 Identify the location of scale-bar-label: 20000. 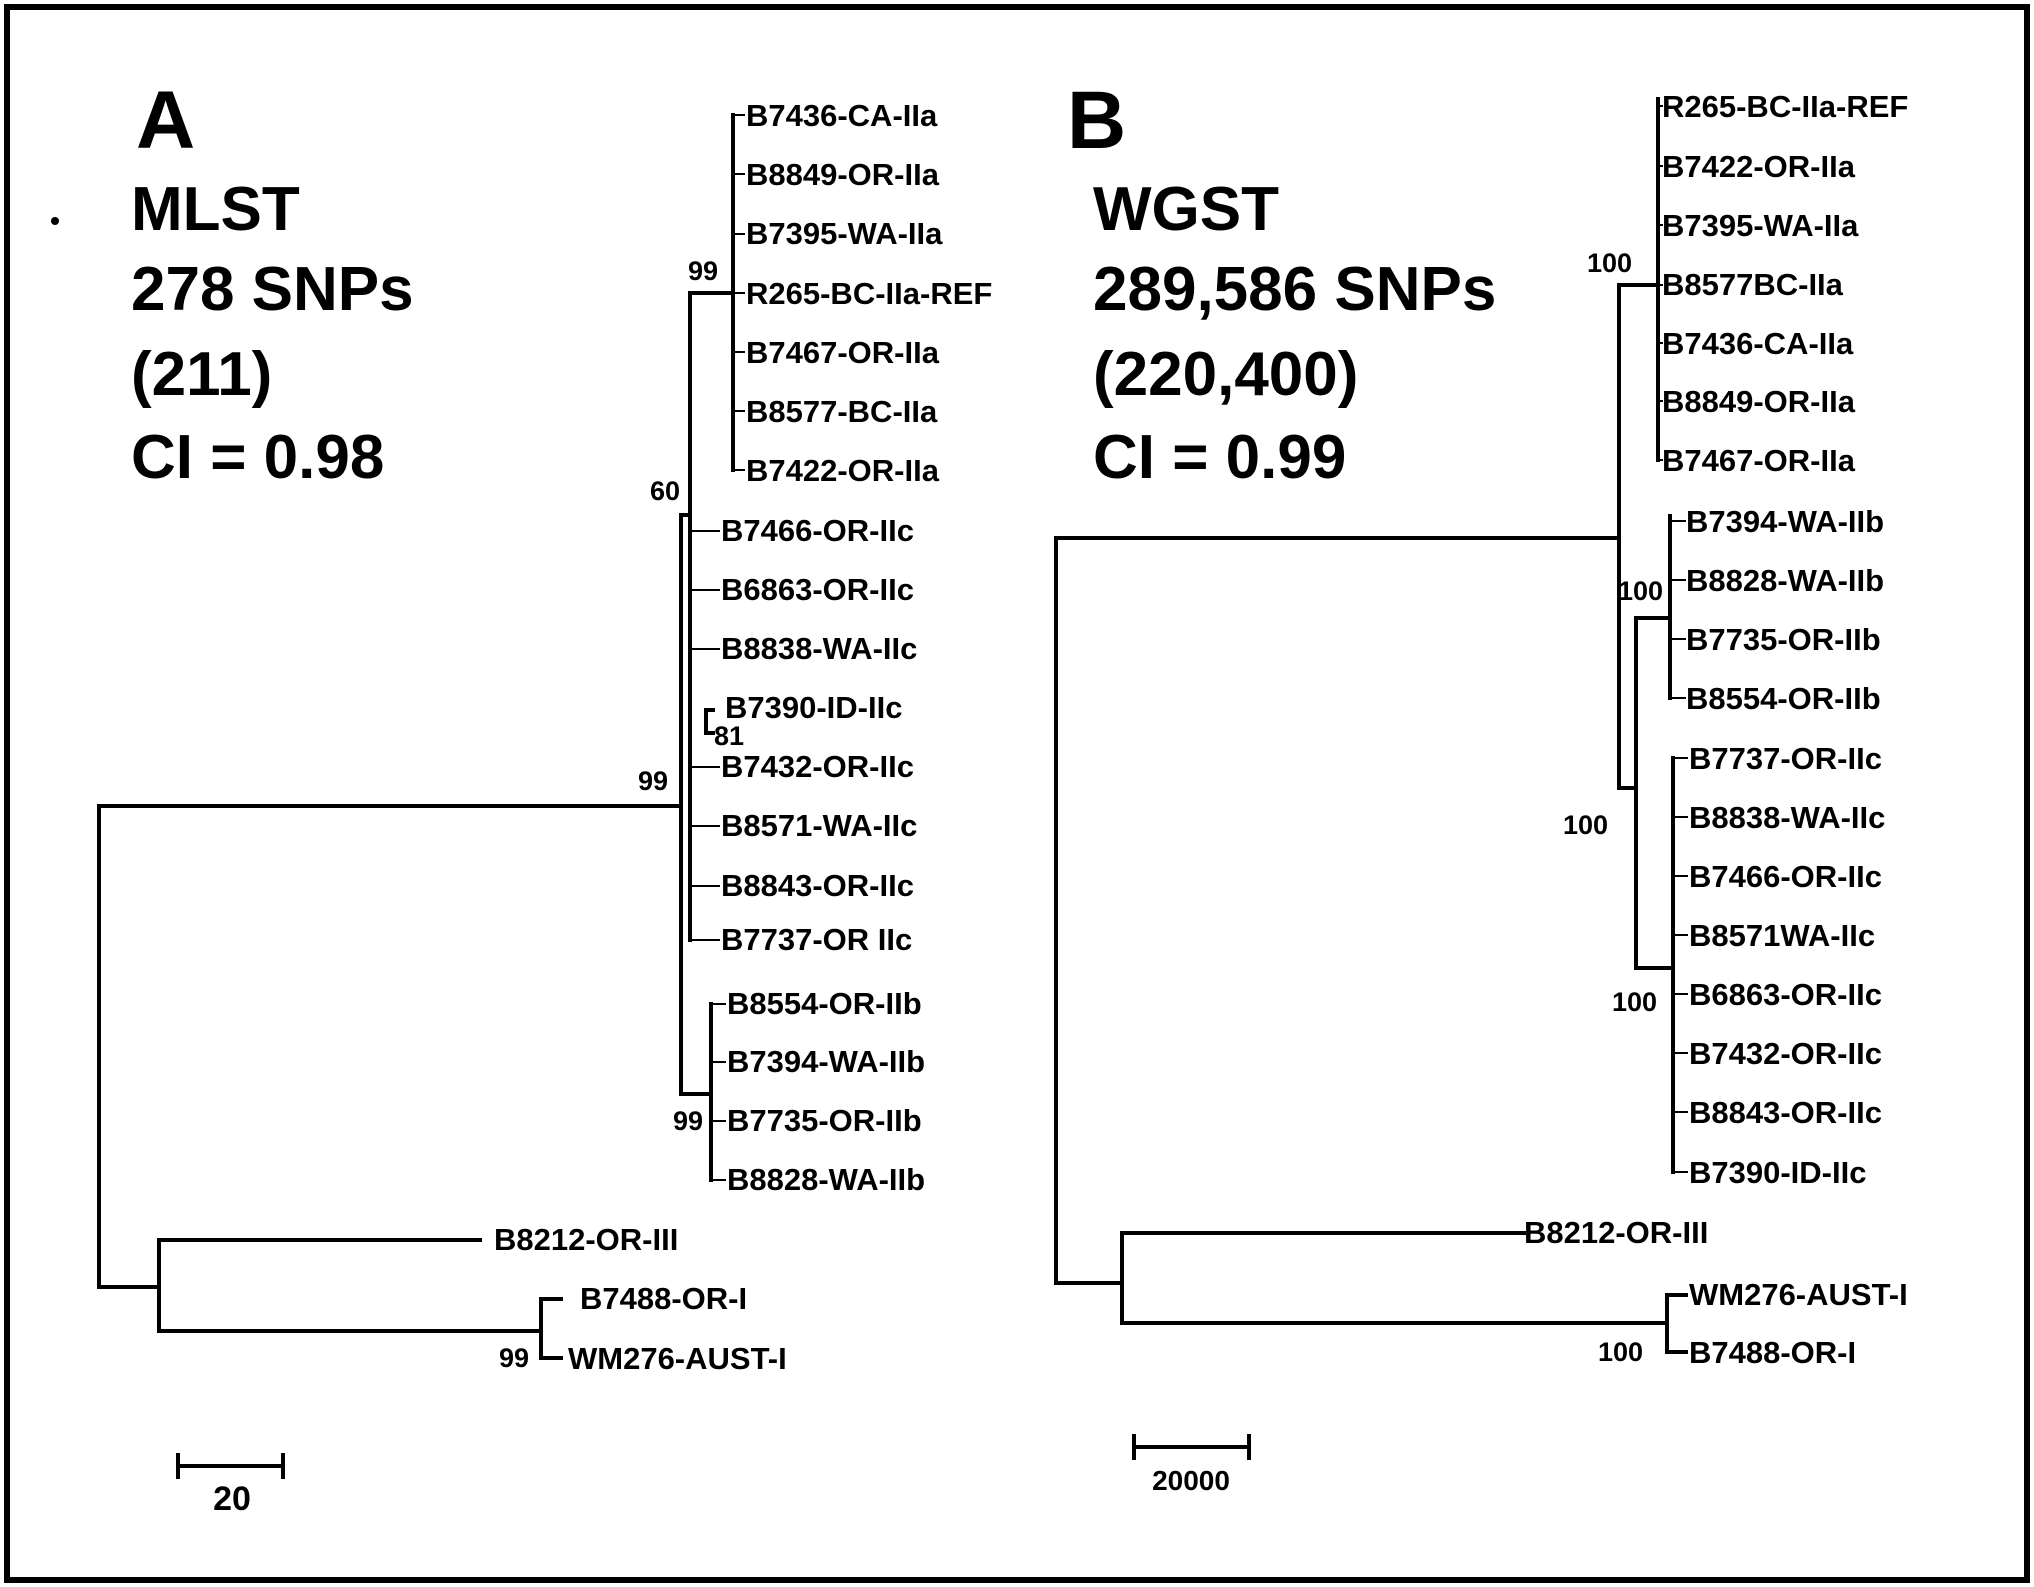
(1191, 1480).